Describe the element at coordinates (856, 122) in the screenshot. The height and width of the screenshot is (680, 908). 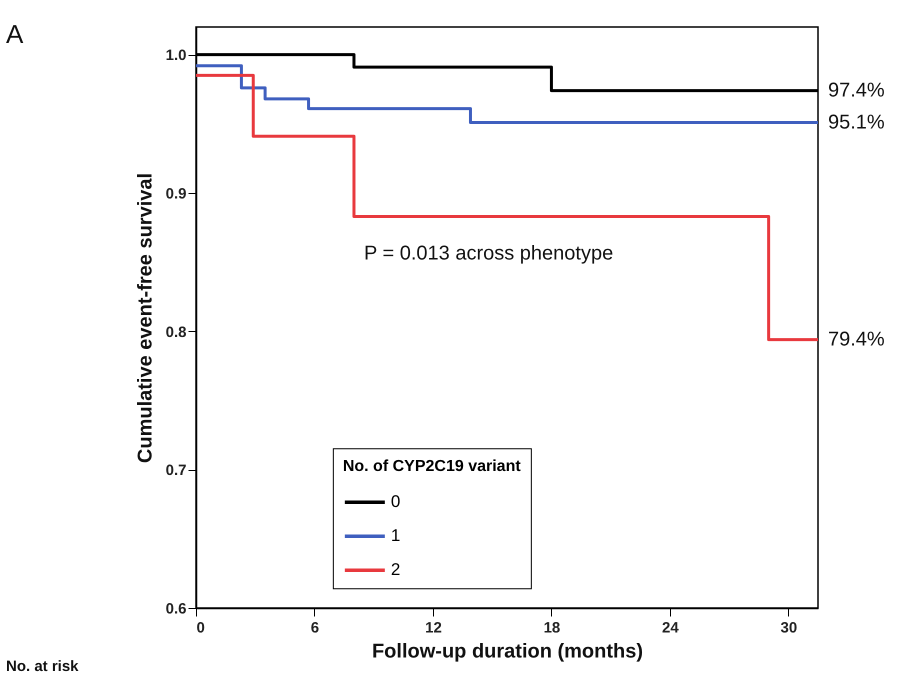
I see `text: 95.1%` at that location.